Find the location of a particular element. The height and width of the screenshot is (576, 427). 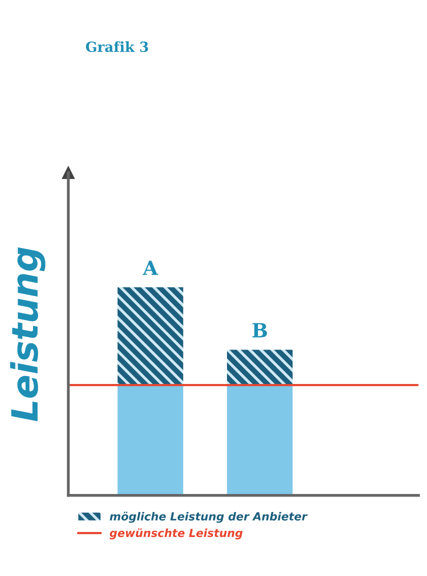

legend-label: gewünschte Leistung is located at coordinates (176, 534).